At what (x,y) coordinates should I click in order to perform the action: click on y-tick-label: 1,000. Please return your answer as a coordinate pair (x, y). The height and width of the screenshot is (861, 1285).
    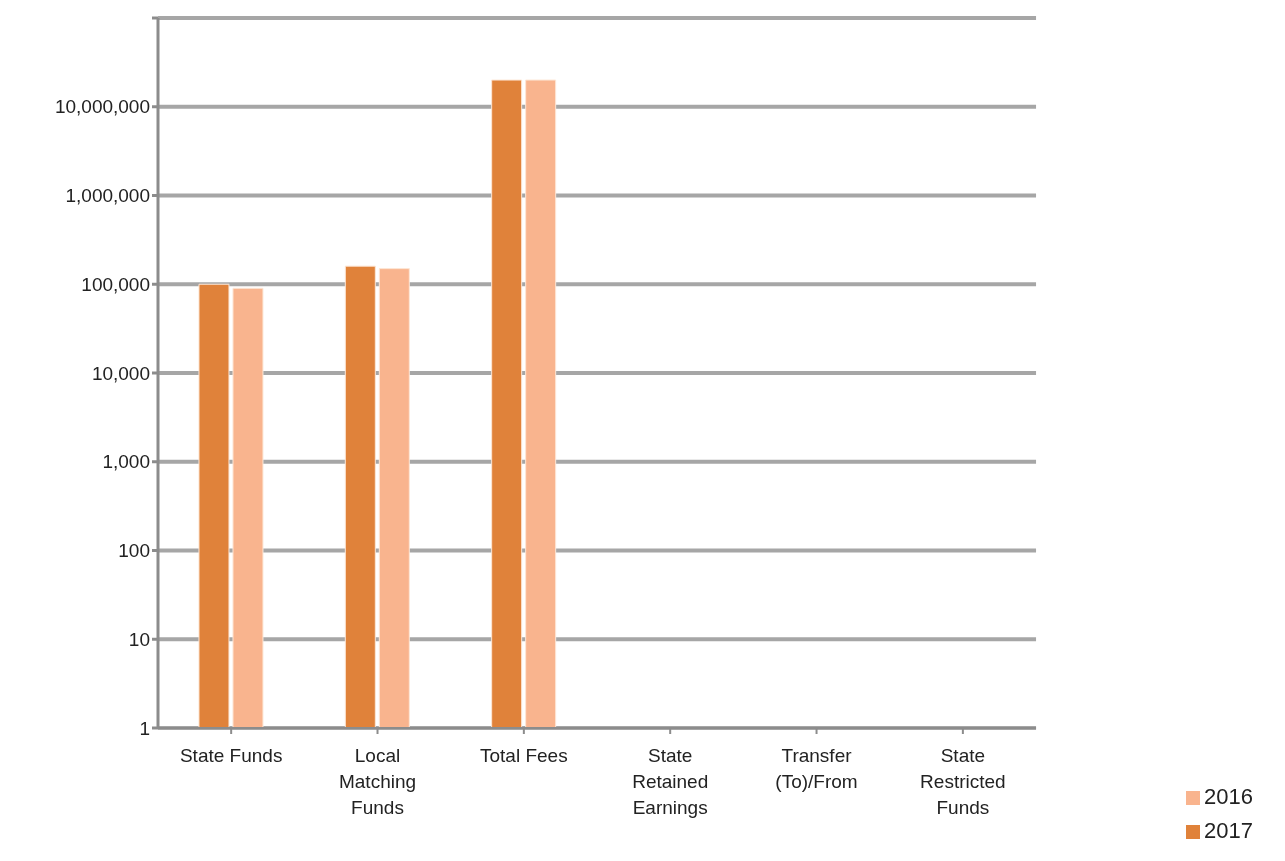
    Looking at the image, I should click on (126, 462).